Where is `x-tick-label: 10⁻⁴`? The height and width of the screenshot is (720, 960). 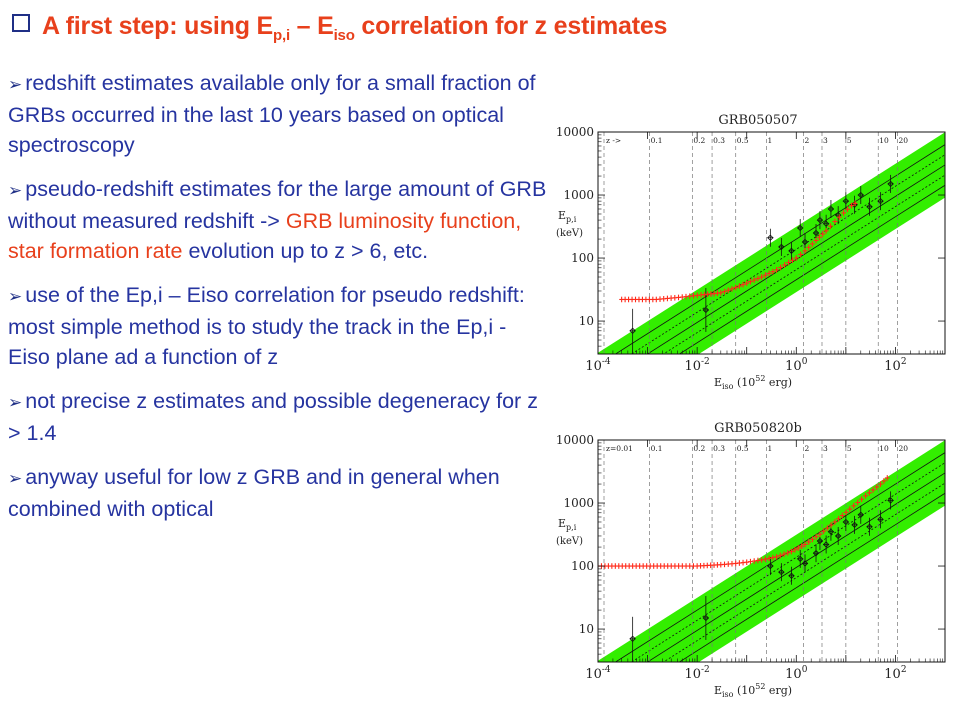
x-tick-label: 10⁻⁴ is located at coordinates (598, 673).